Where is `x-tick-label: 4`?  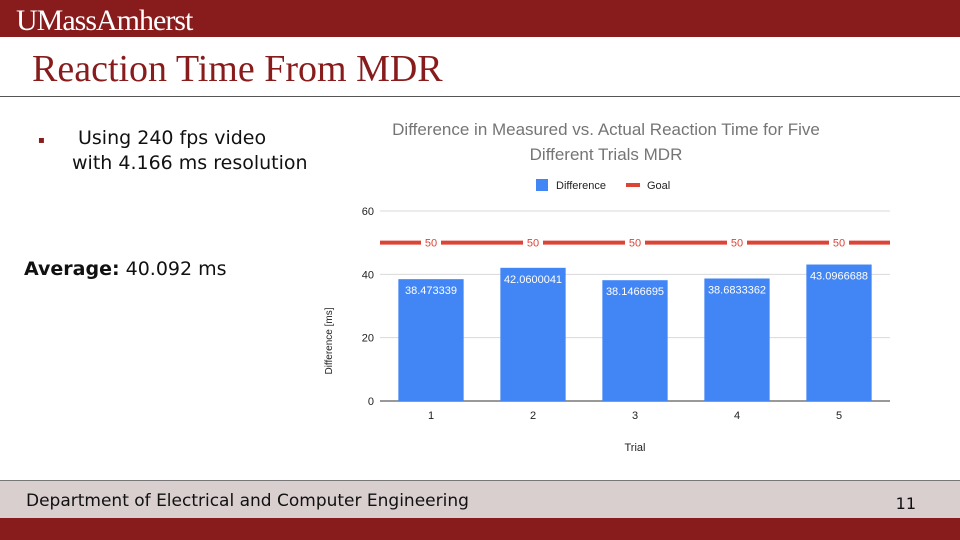
x-tick-label: 4 is located at coordinates (737, 416).